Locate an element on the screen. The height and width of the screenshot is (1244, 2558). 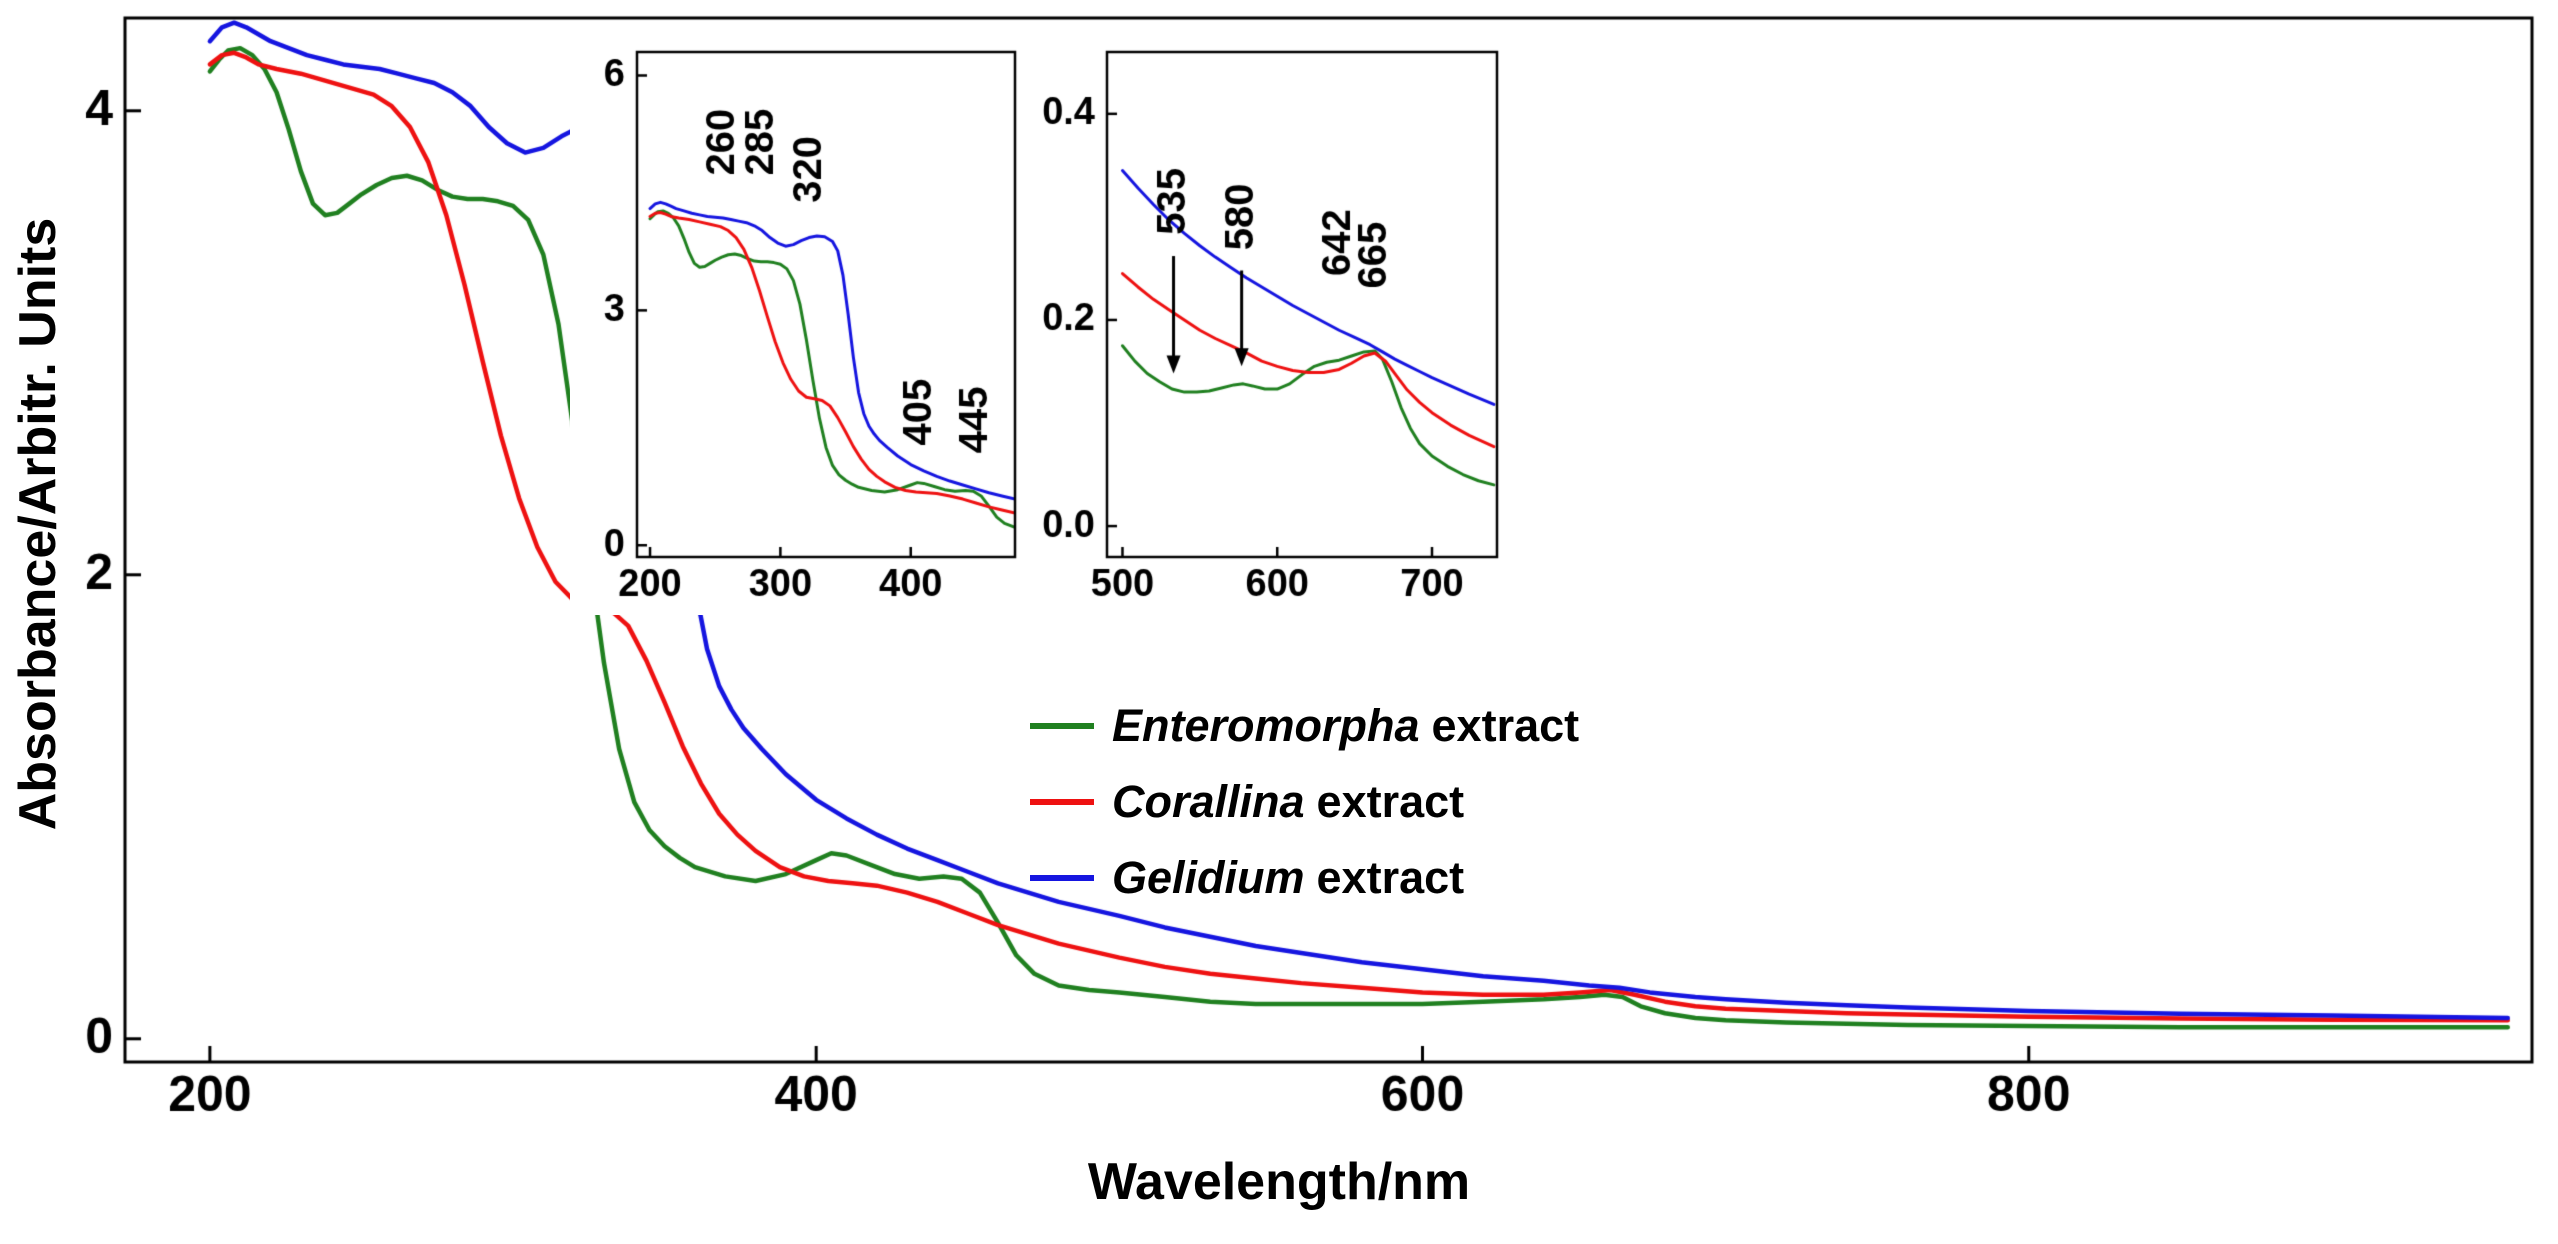
legend-label: Gelidium extract is located at coordinates (1288, 878).